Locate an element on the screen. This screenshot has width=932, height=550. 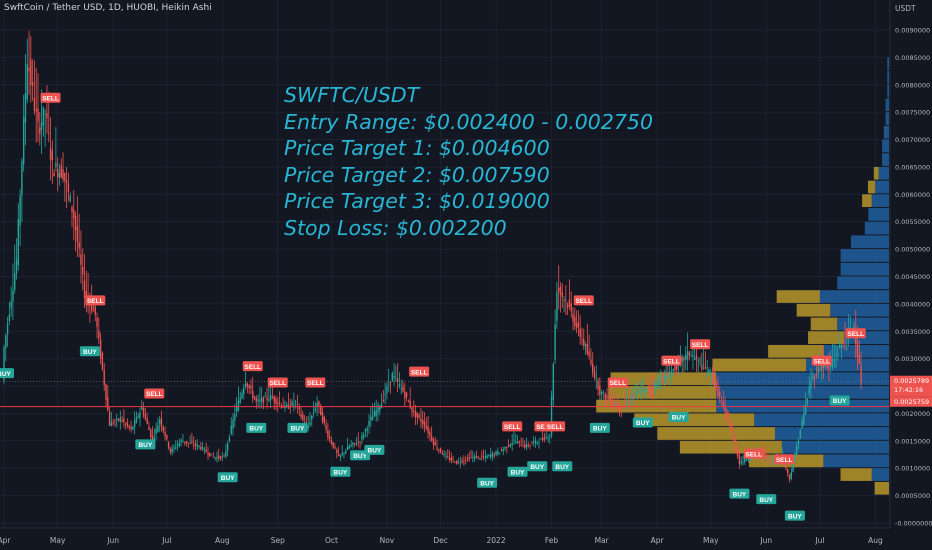
price-tick-label: 0.0065000 is located at coordinates (912, 167).